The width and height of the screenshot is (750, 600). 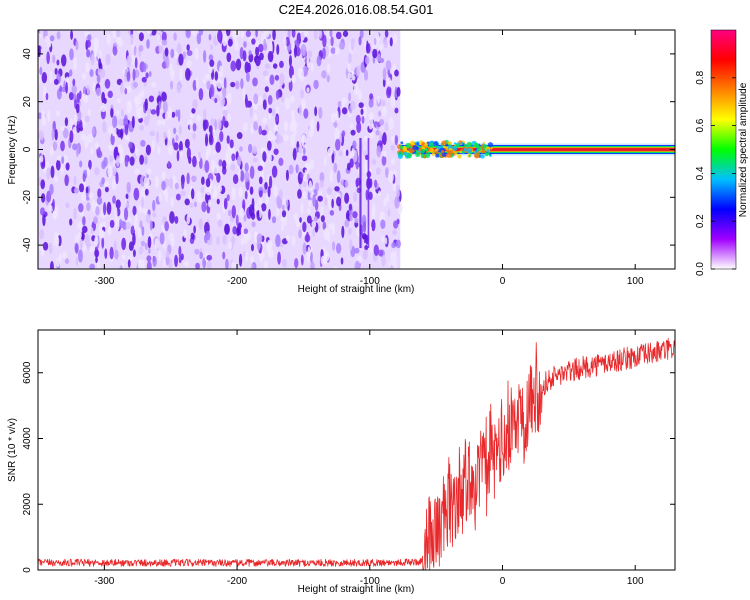 What do you see at coordinates (27, 504) in the screenshot?
I see `y-tick-label: 2000` at bounding box center [27, 504].